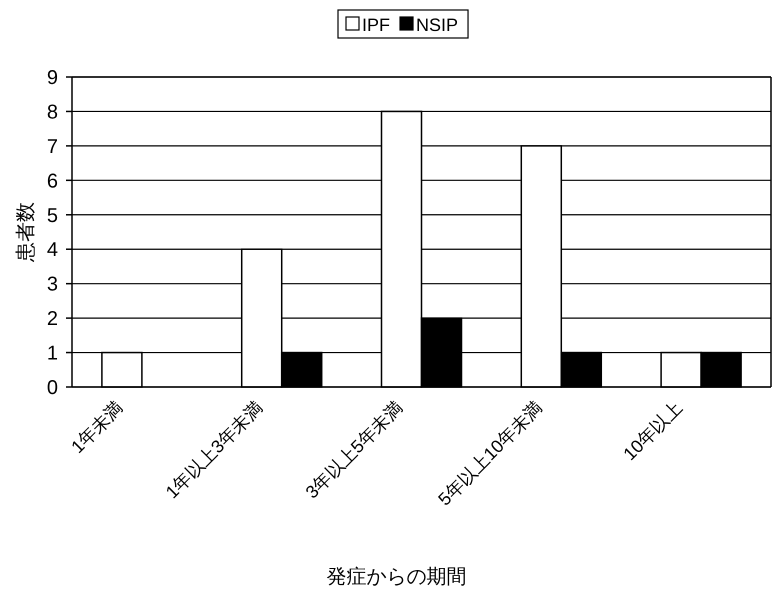 Image resolution: width=773 pixels, height=608 pixels. What do you see at coordinates (52, 215) in the screenshot?
I see `y-tick-label: 5` at bounding box center [52, 215].